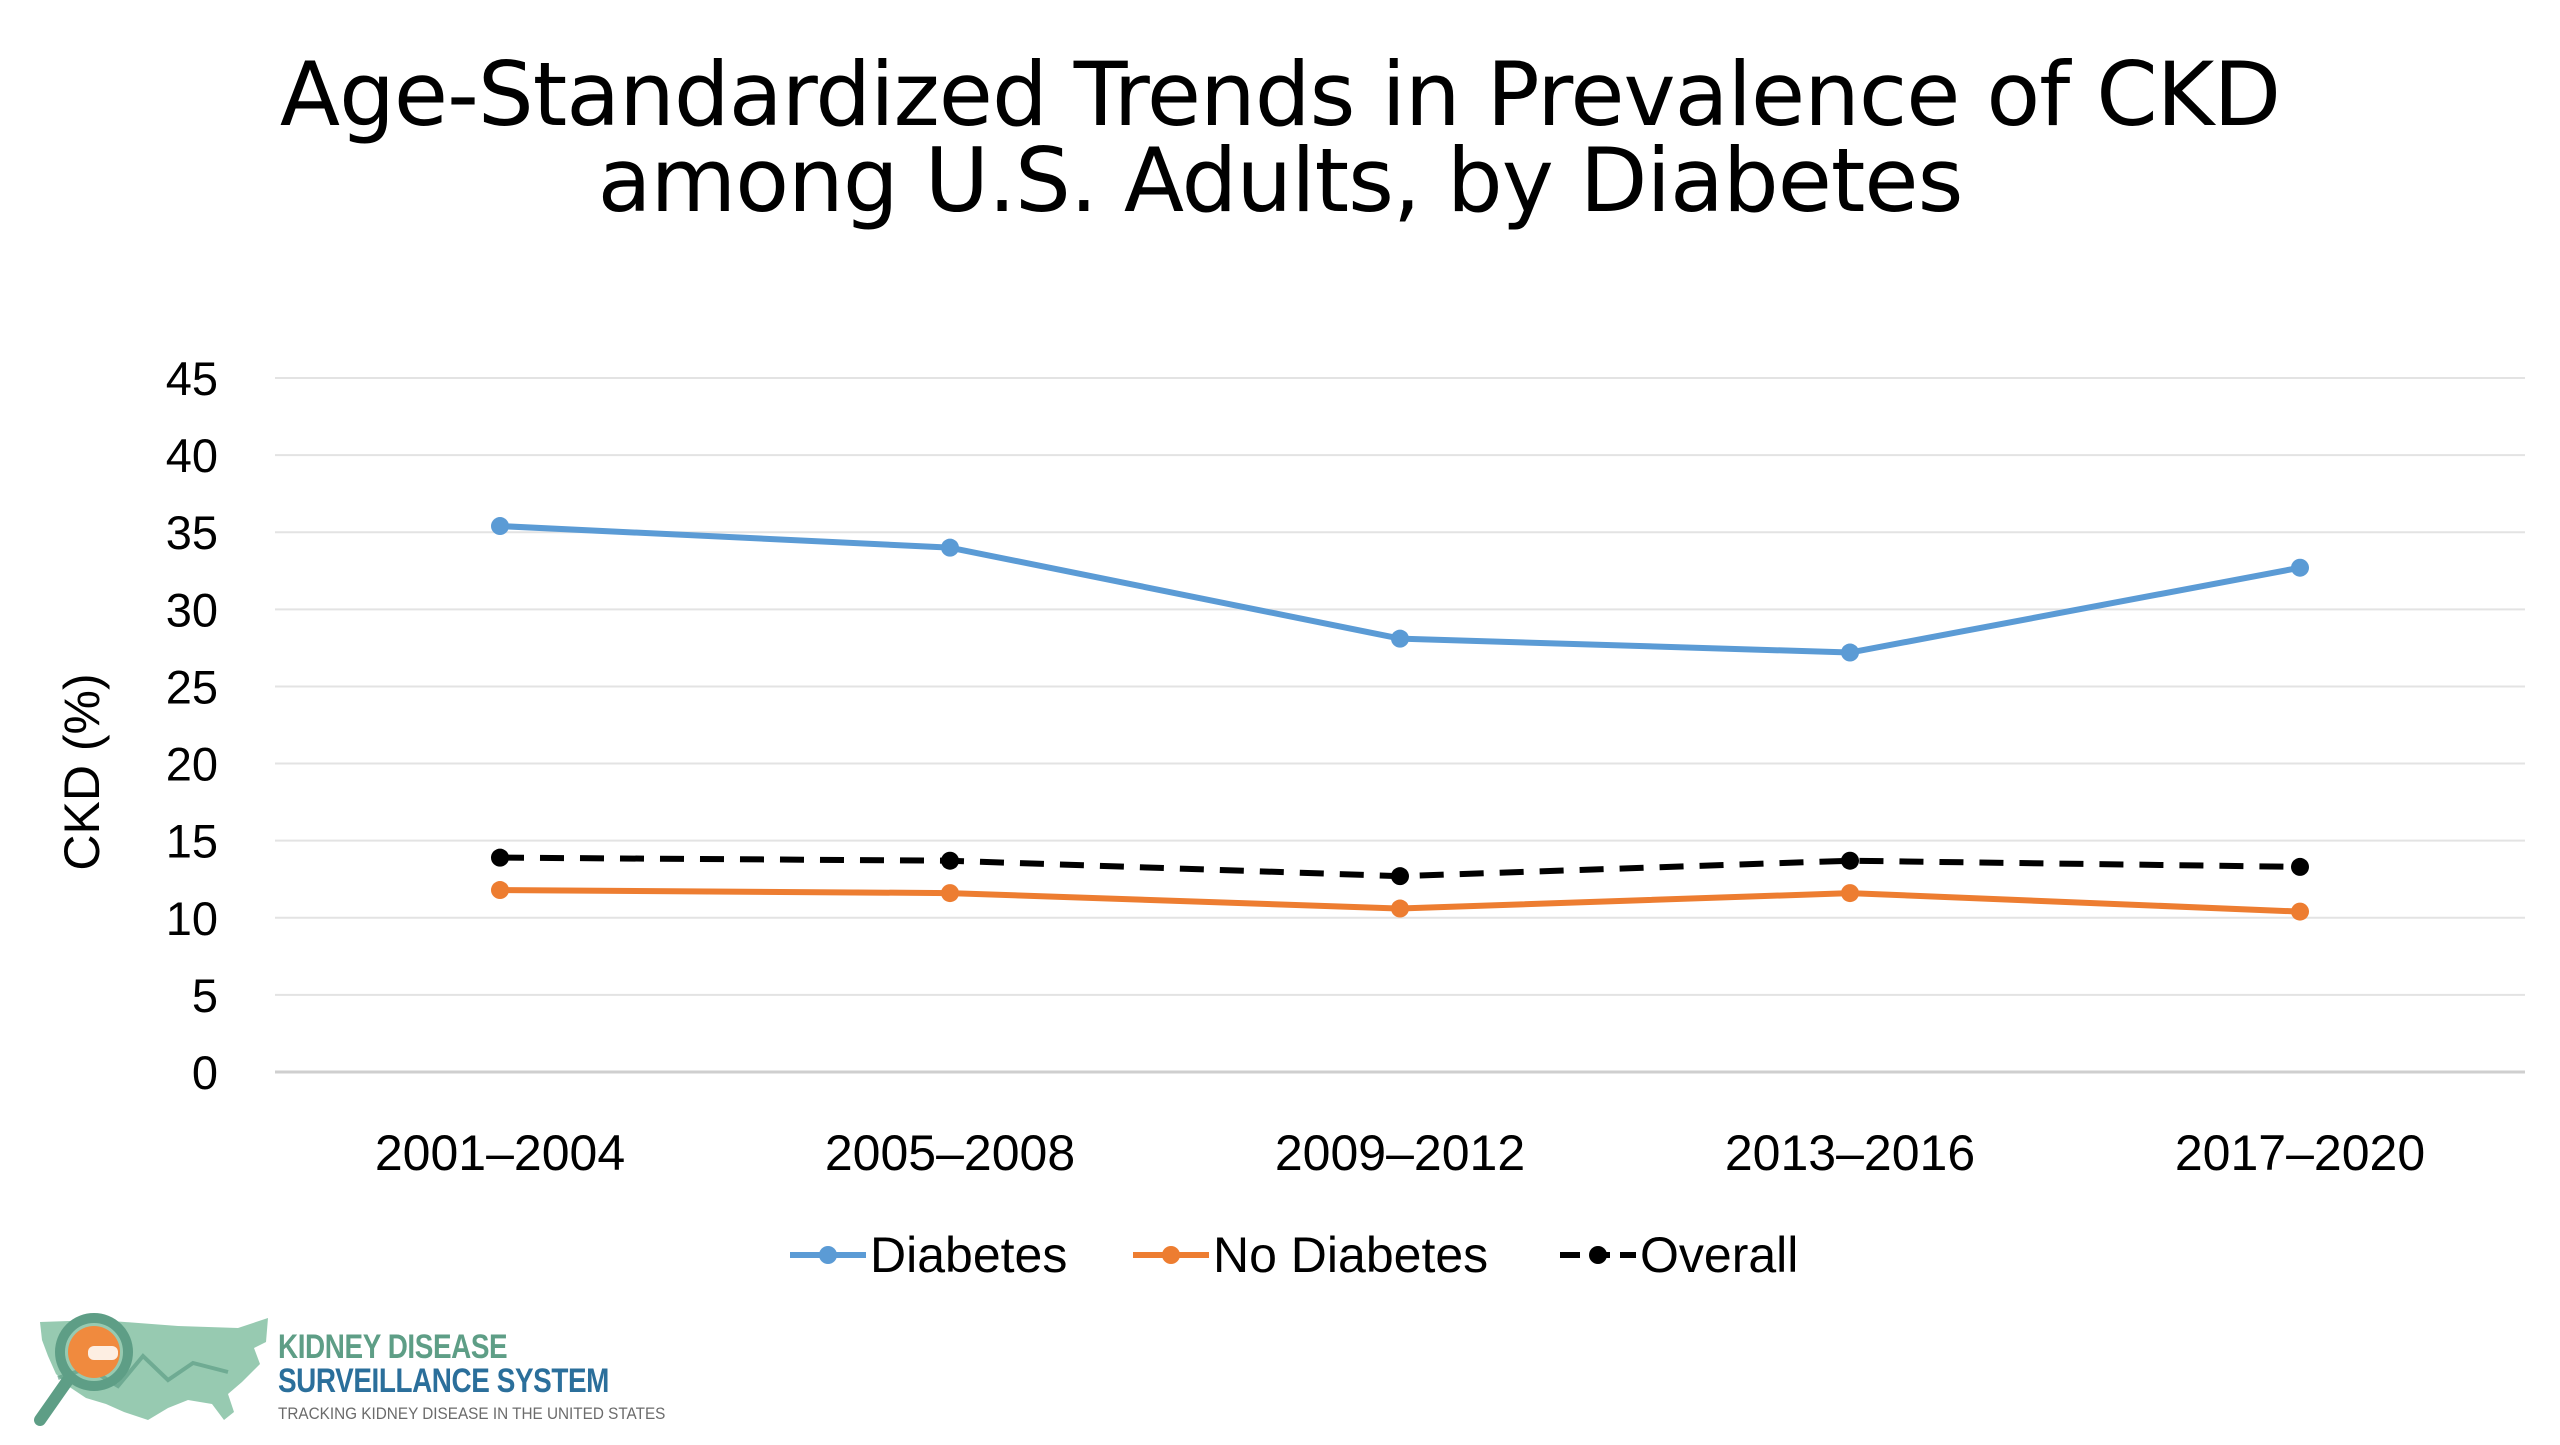  I want to click on x-tick-label: 2005–2008, so click(950, 1153).